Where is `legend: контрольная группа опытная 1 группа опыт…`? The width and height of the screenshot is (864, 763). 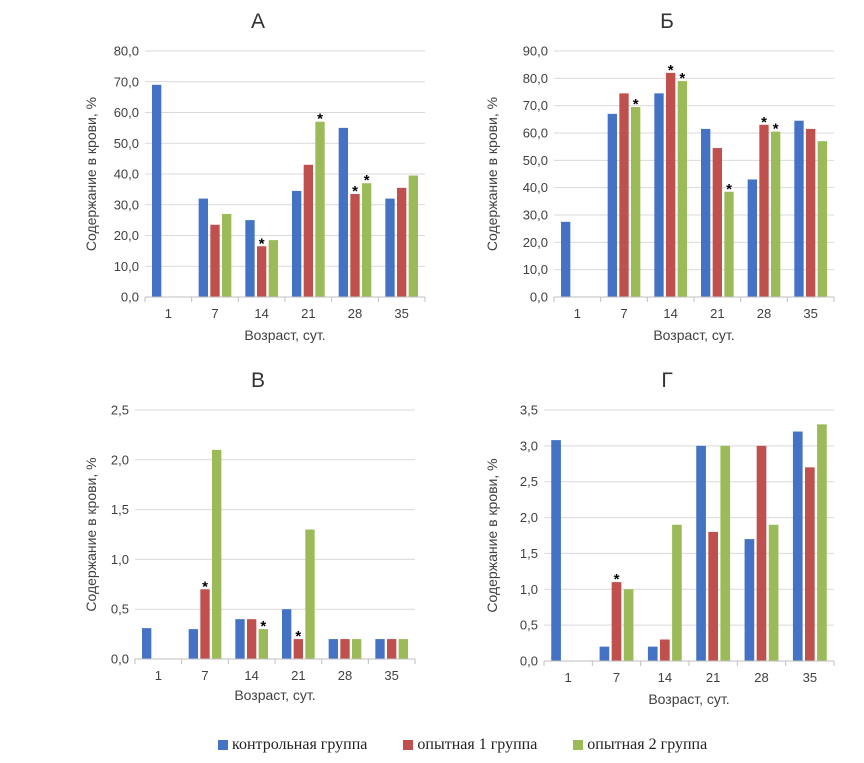
legend: контрольная группа опытная 1 группа опыт… is located at coordinates (462, 745).